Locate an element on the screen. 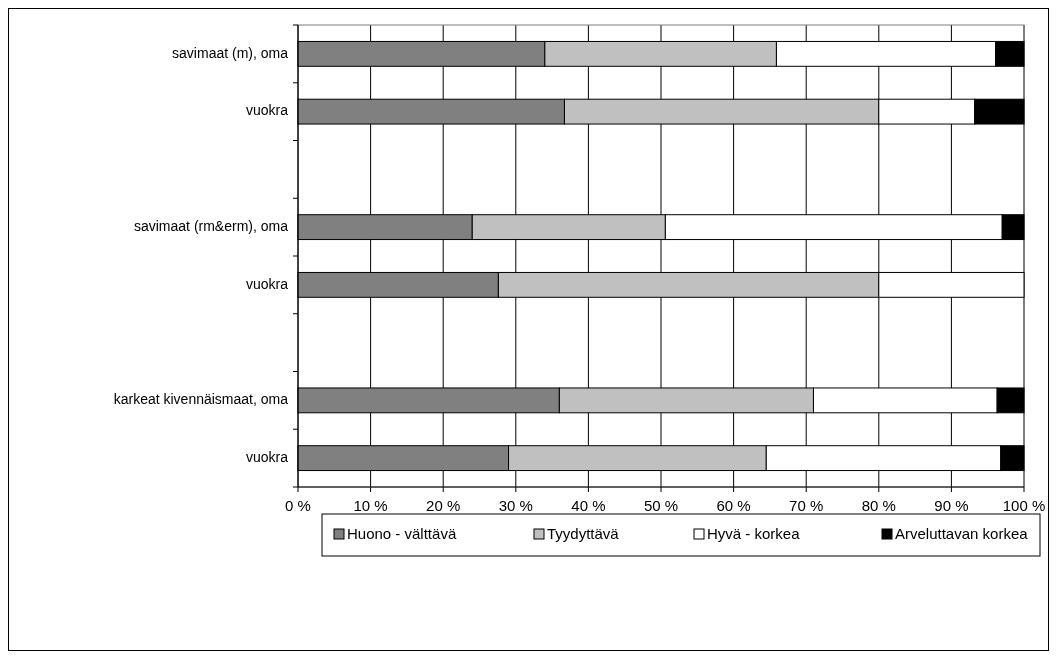 The image size is (1058, 660). legend-label: Arveluttavan korkea is located at coordinates (962, 533).